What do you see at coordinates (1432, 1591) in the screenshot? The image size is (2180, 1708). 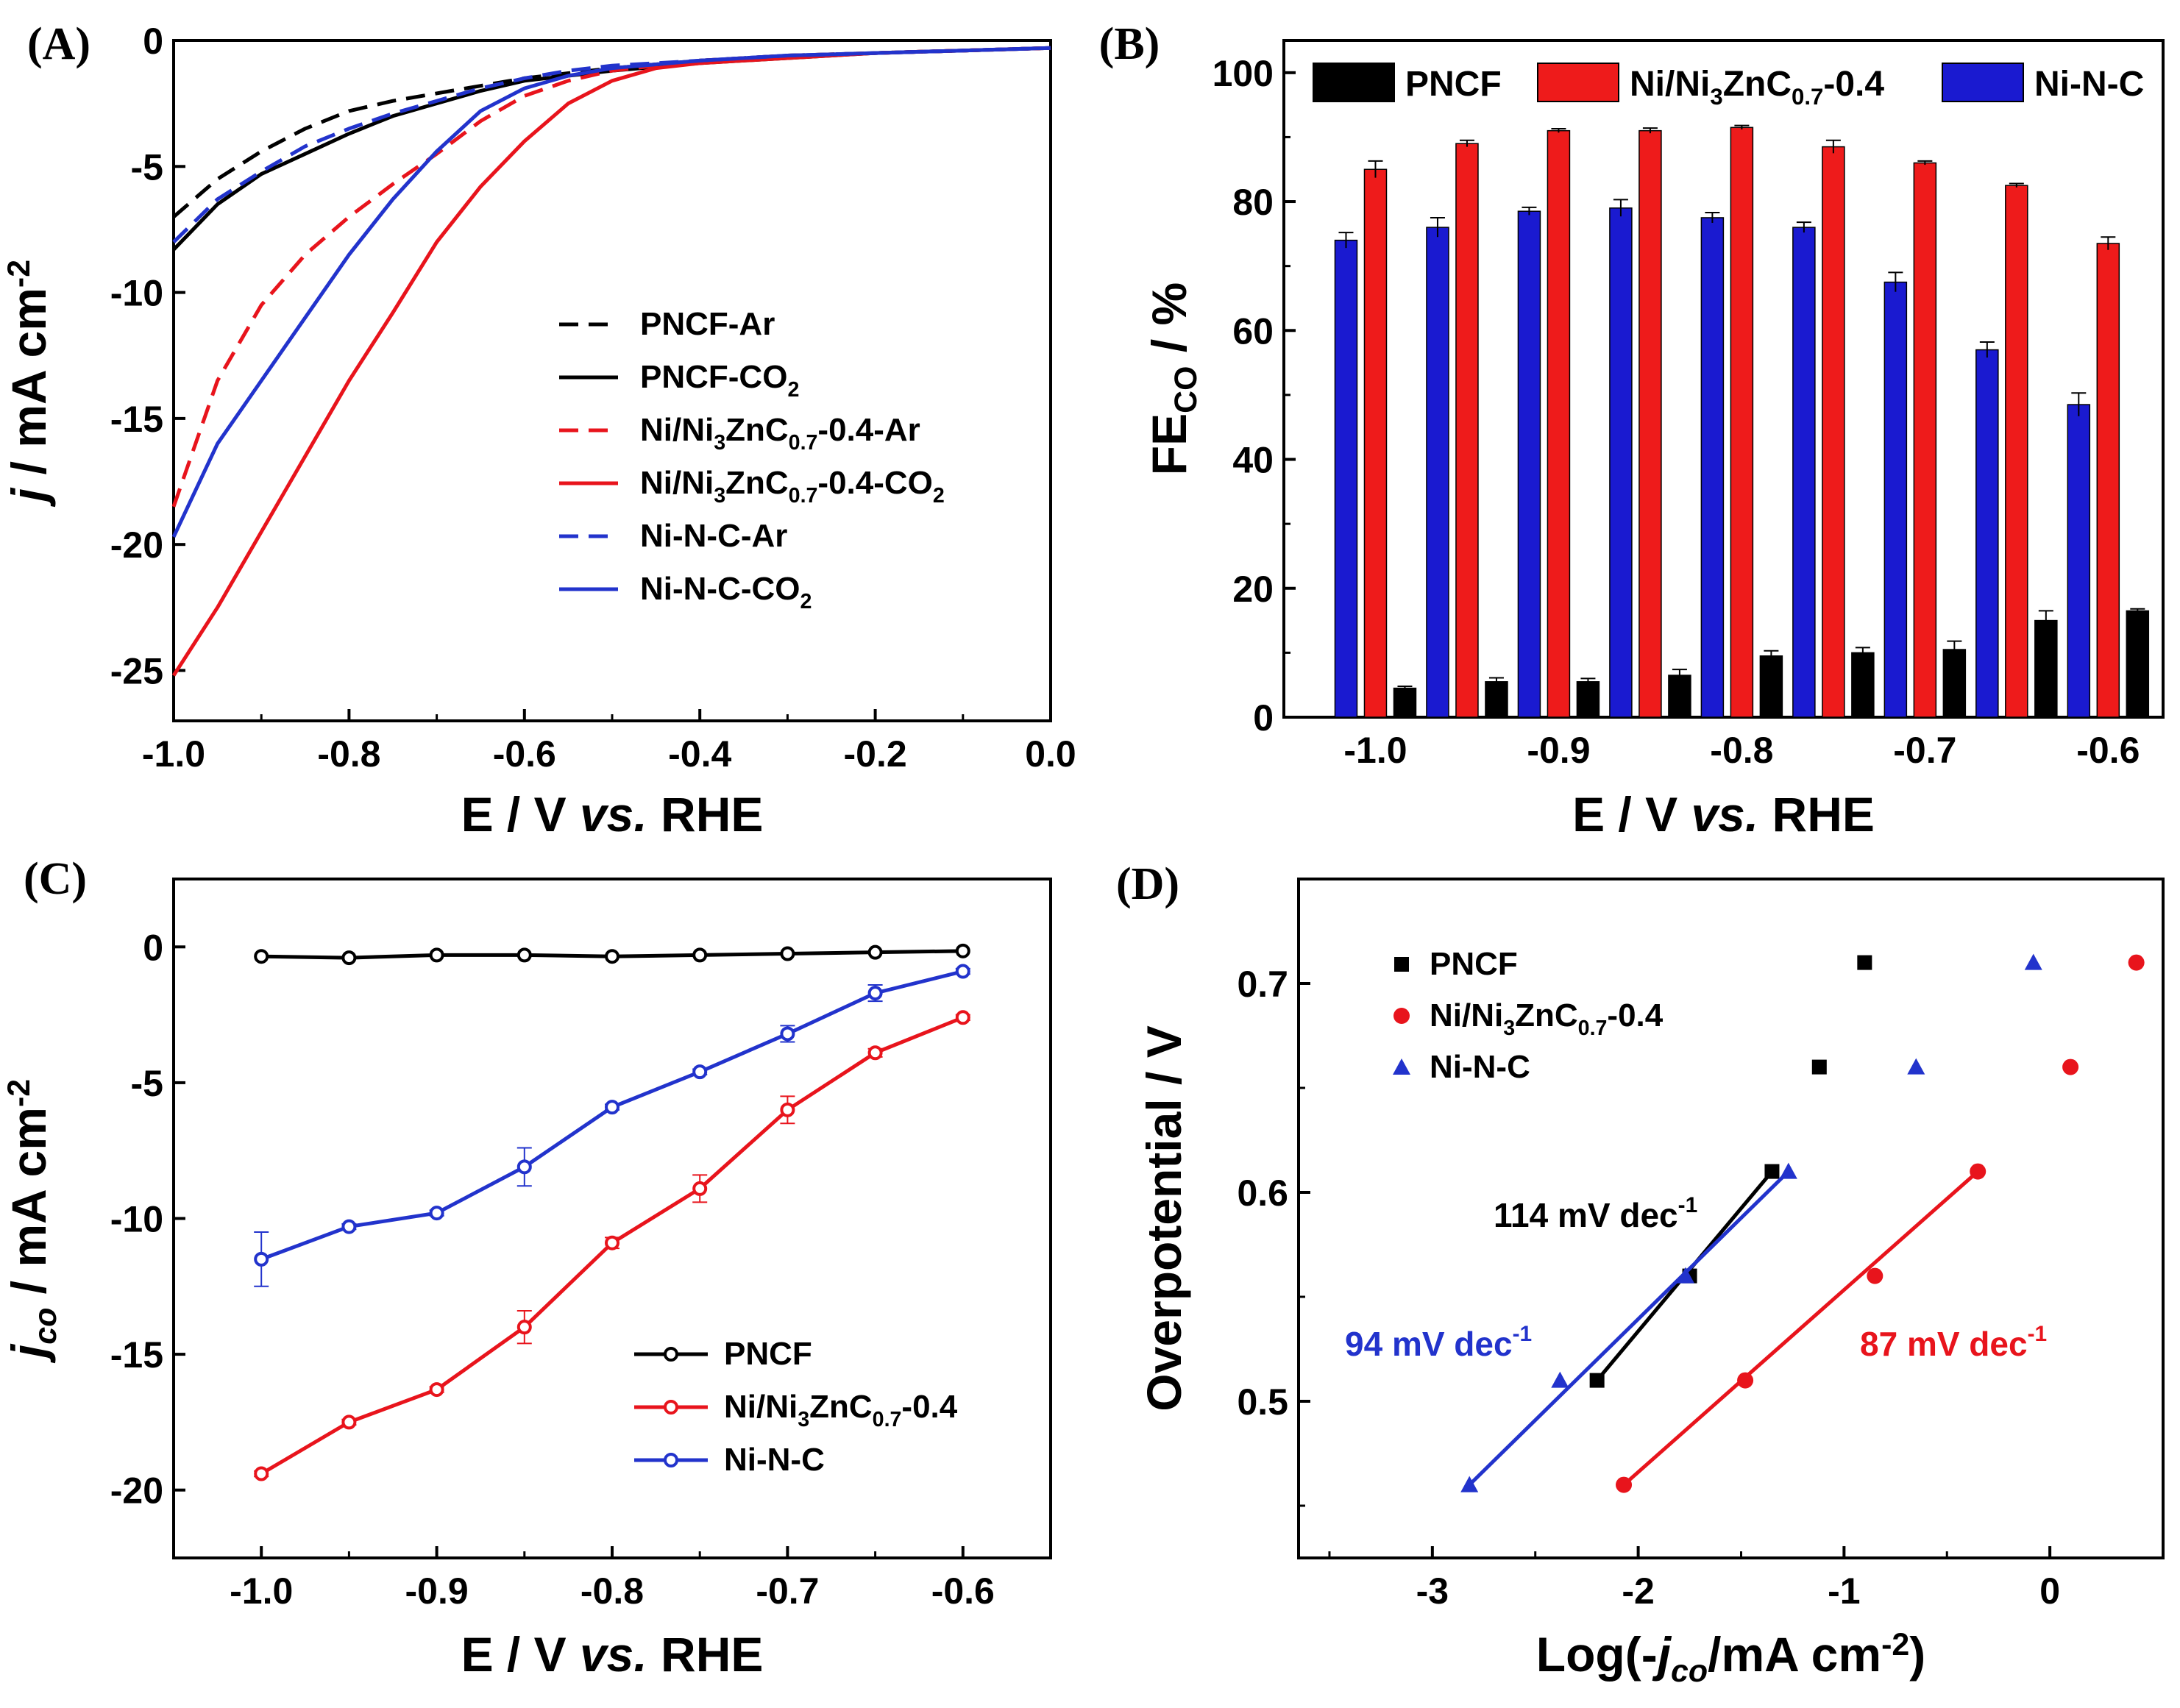 I see `x-tick-label: -3` at bounding box center [1432, 1591].